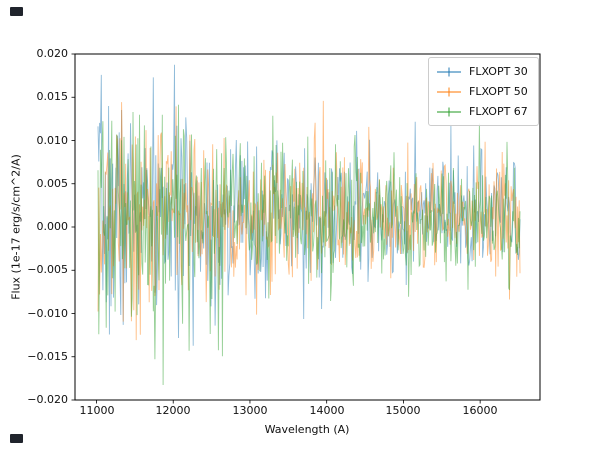  Describe the element at coordinates (173, 410) in the screenshot. I see `x-tick-label: 12000` at that location.